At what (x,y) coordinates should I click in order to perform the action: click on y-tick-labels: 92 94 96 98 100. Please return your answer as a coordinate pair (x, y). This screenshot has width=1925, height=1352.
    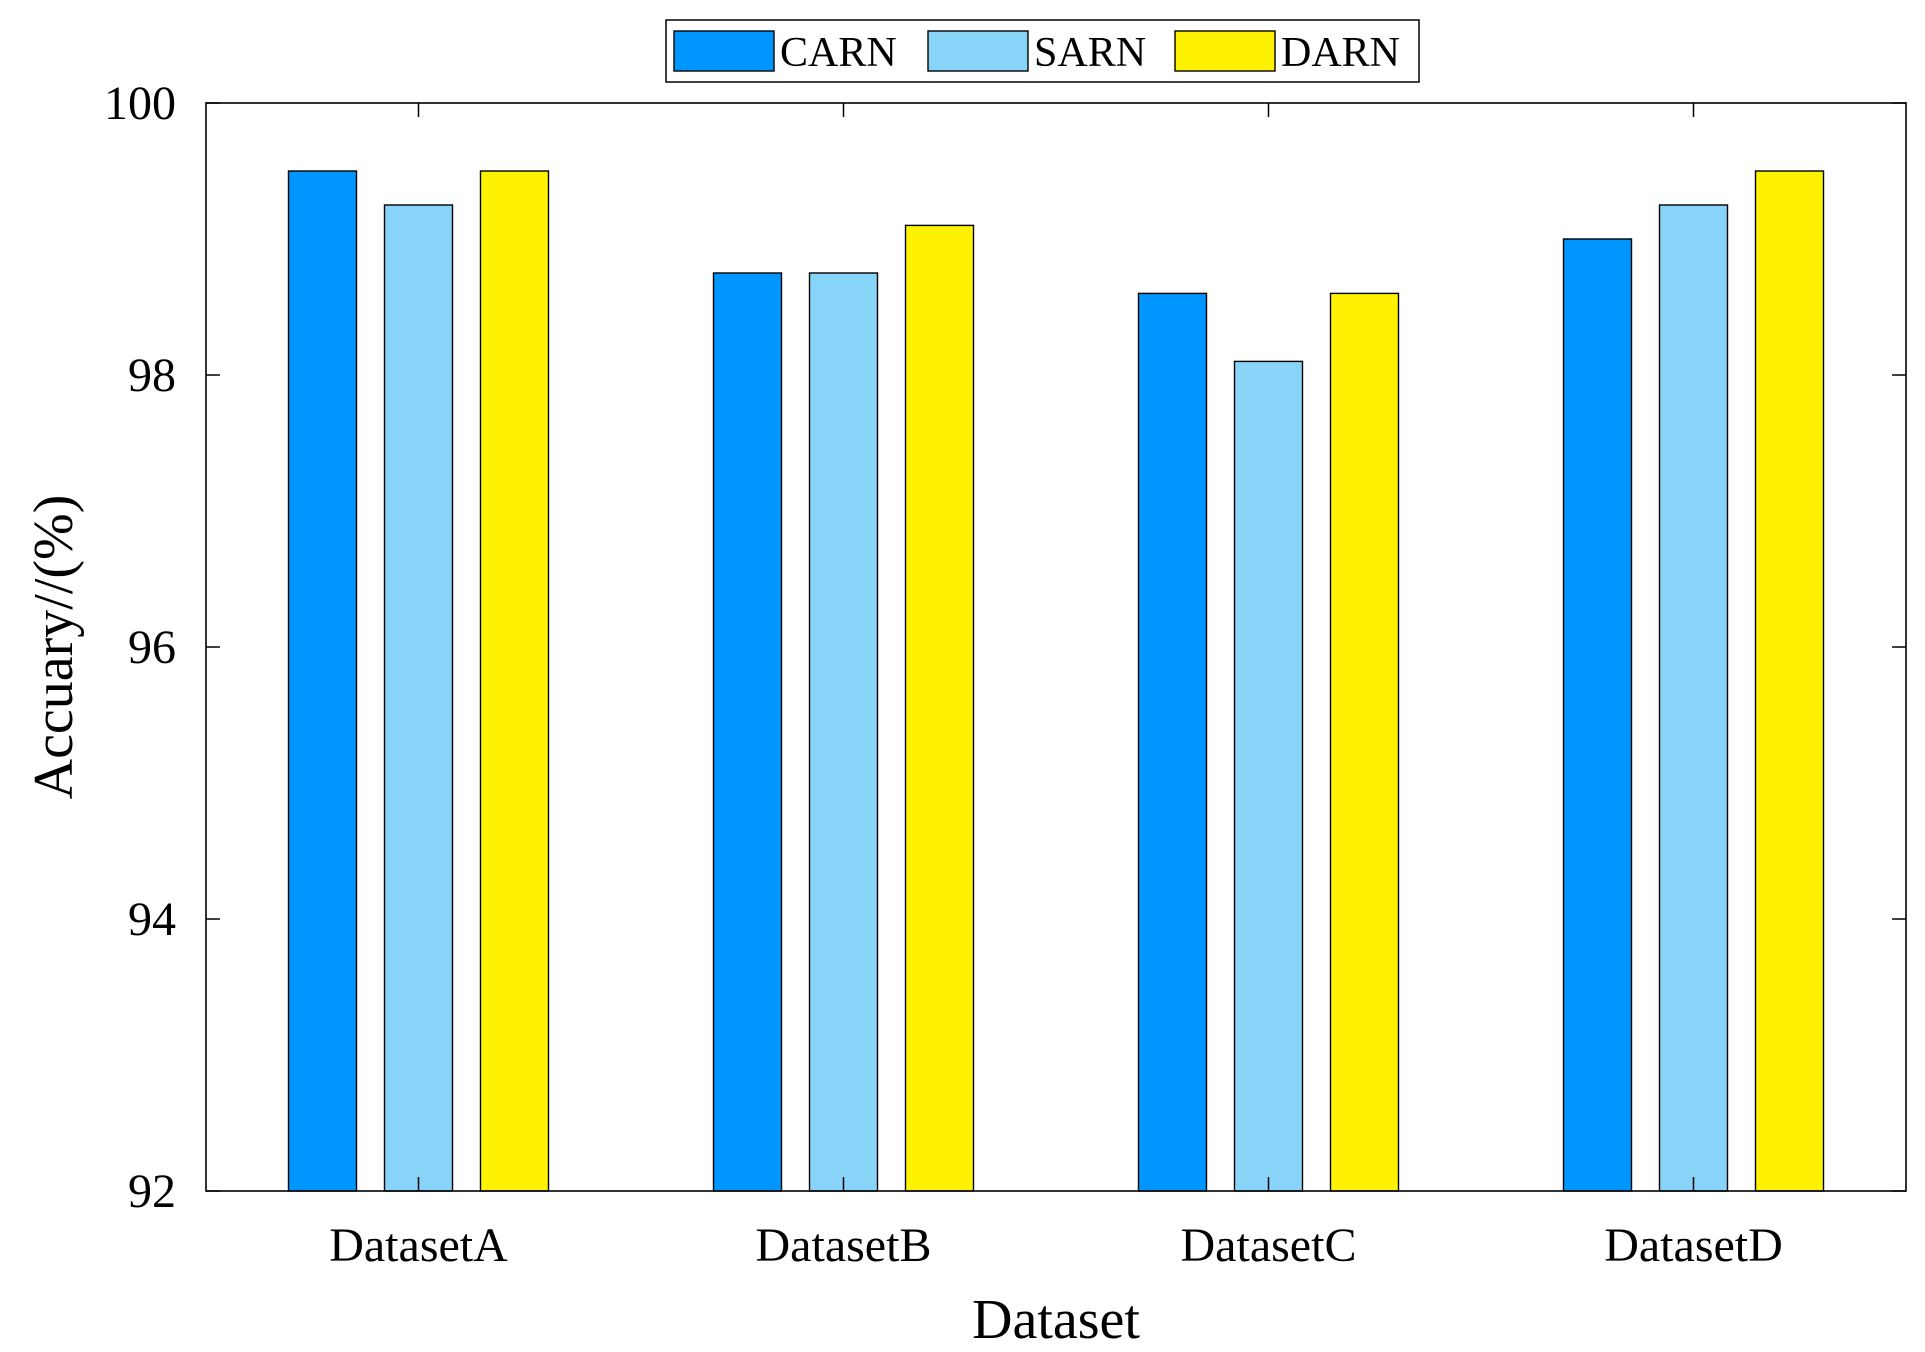
    Looking at the image, I should click on (140, 647).